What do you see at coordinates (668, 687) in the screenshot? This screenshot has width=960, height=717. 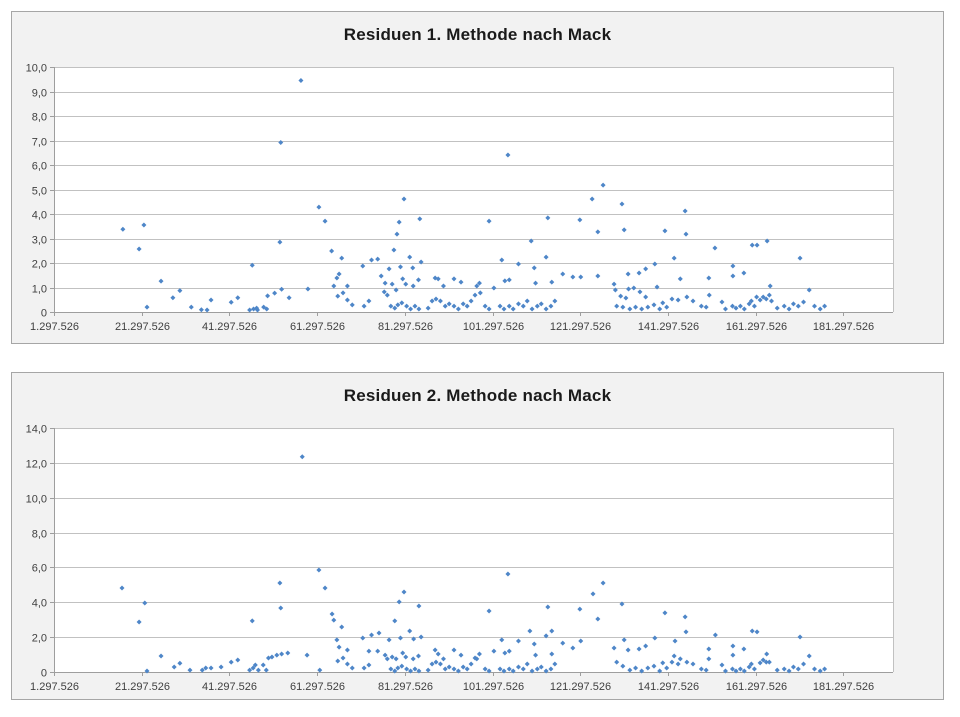 I see `x-tick-label: 141.297.526` at bounding box center [668, 687].